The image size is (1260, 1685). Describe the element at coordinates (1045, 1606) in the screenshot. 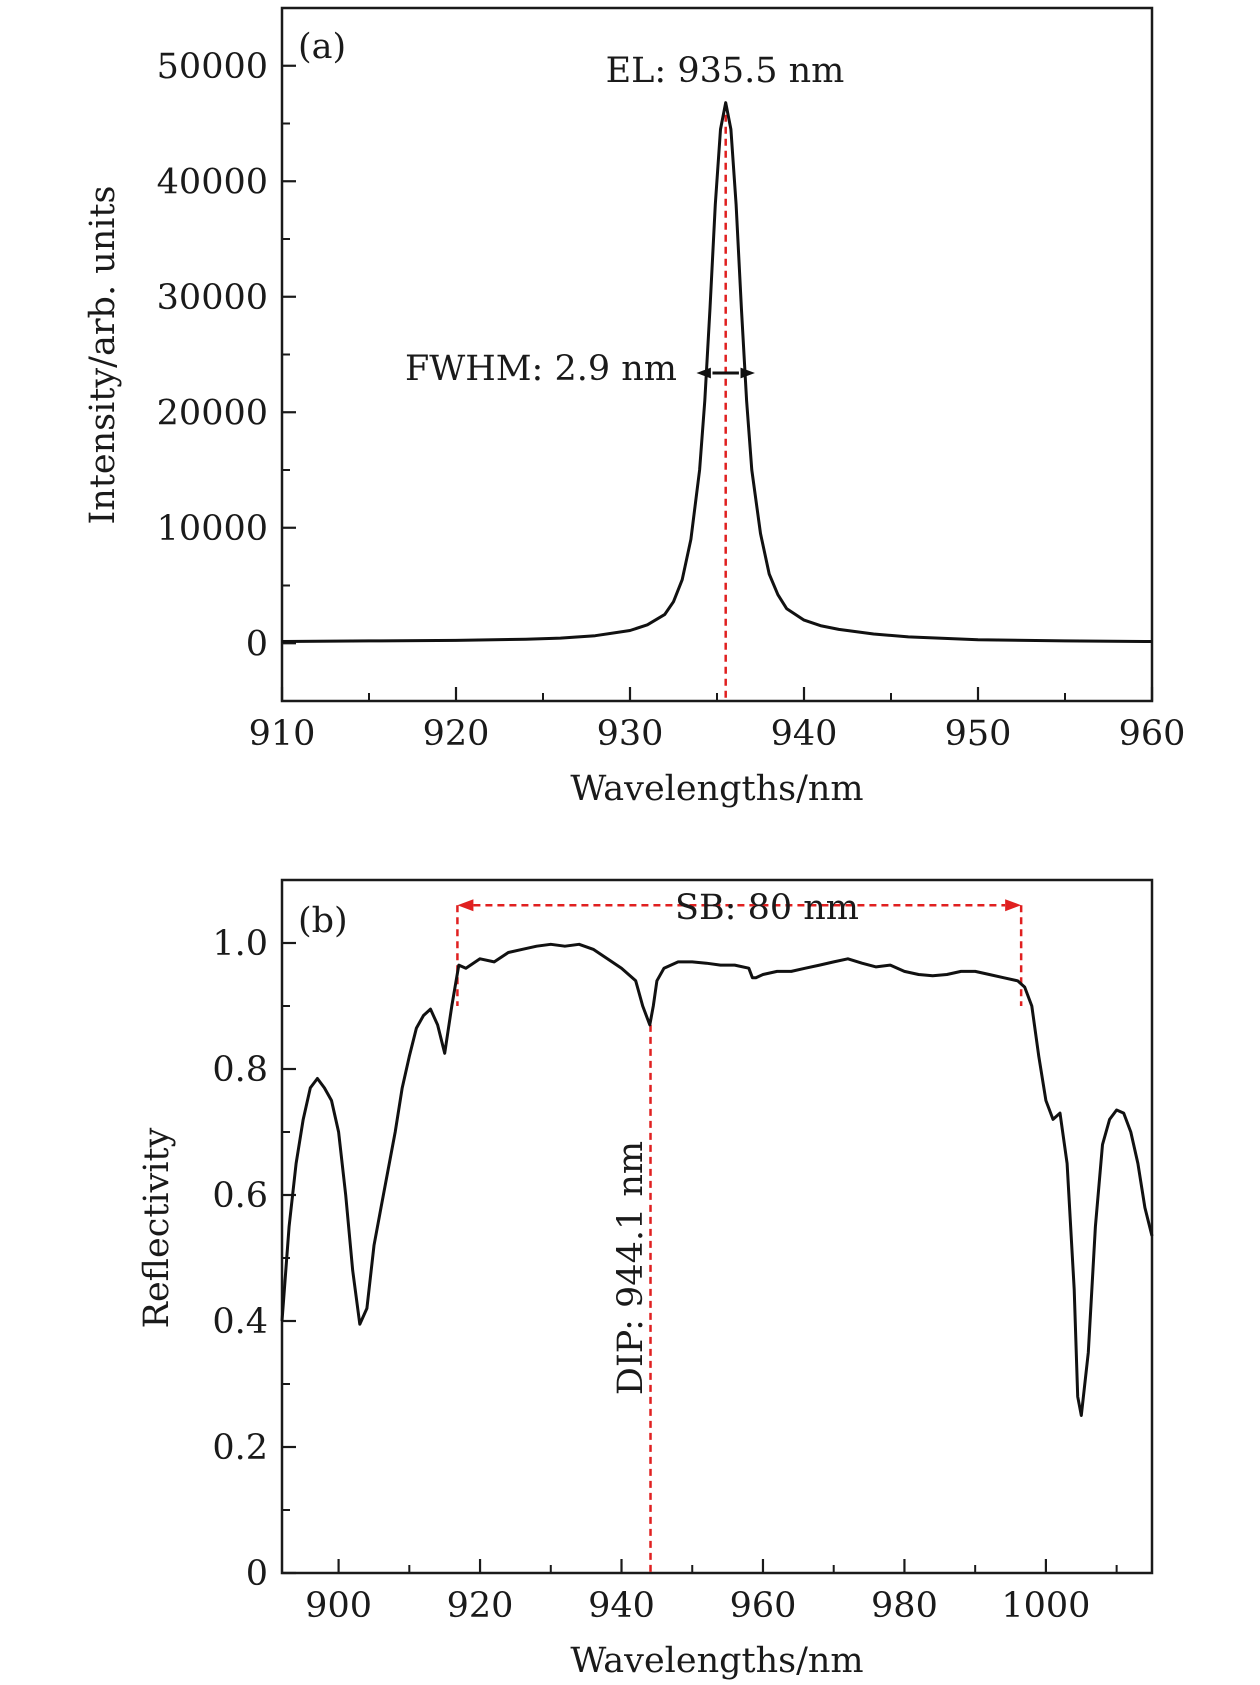

I see `panel-b-x-tick-label: 1000` at that location.